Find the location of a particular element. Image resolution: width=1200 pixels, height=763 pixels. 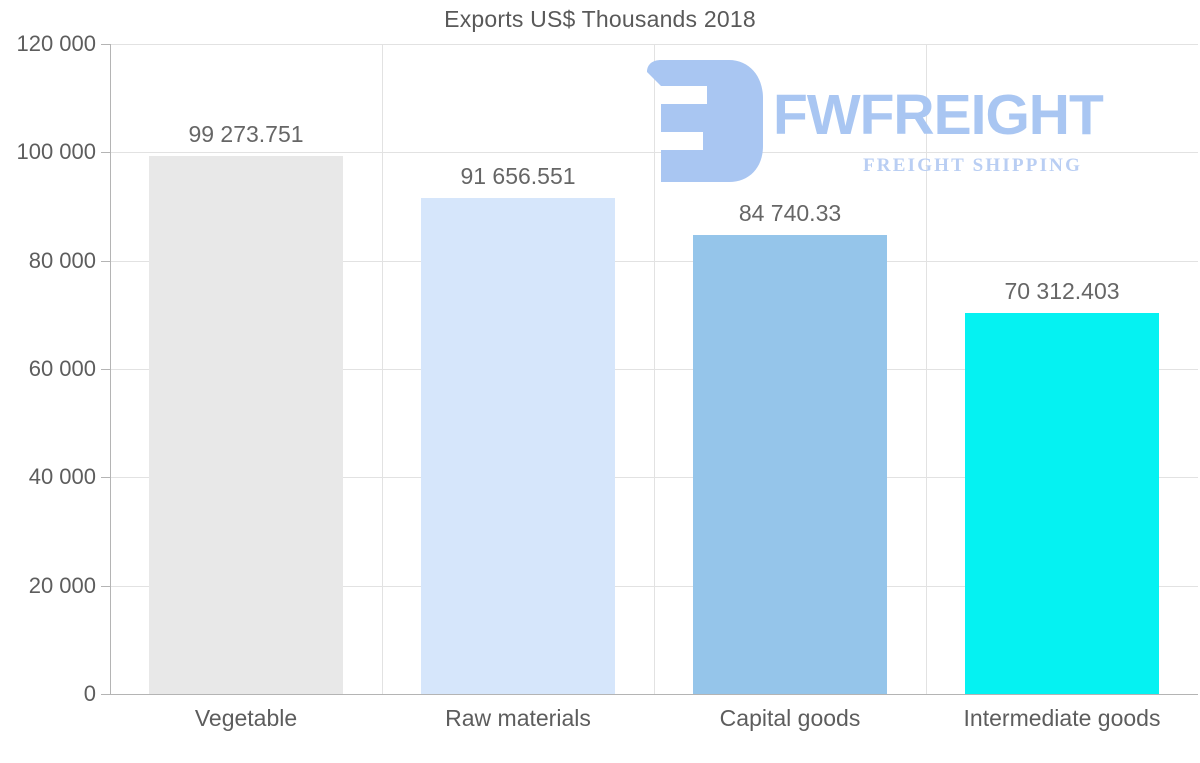

bar-intermediate-goods is located at coordinates (1062, 503).